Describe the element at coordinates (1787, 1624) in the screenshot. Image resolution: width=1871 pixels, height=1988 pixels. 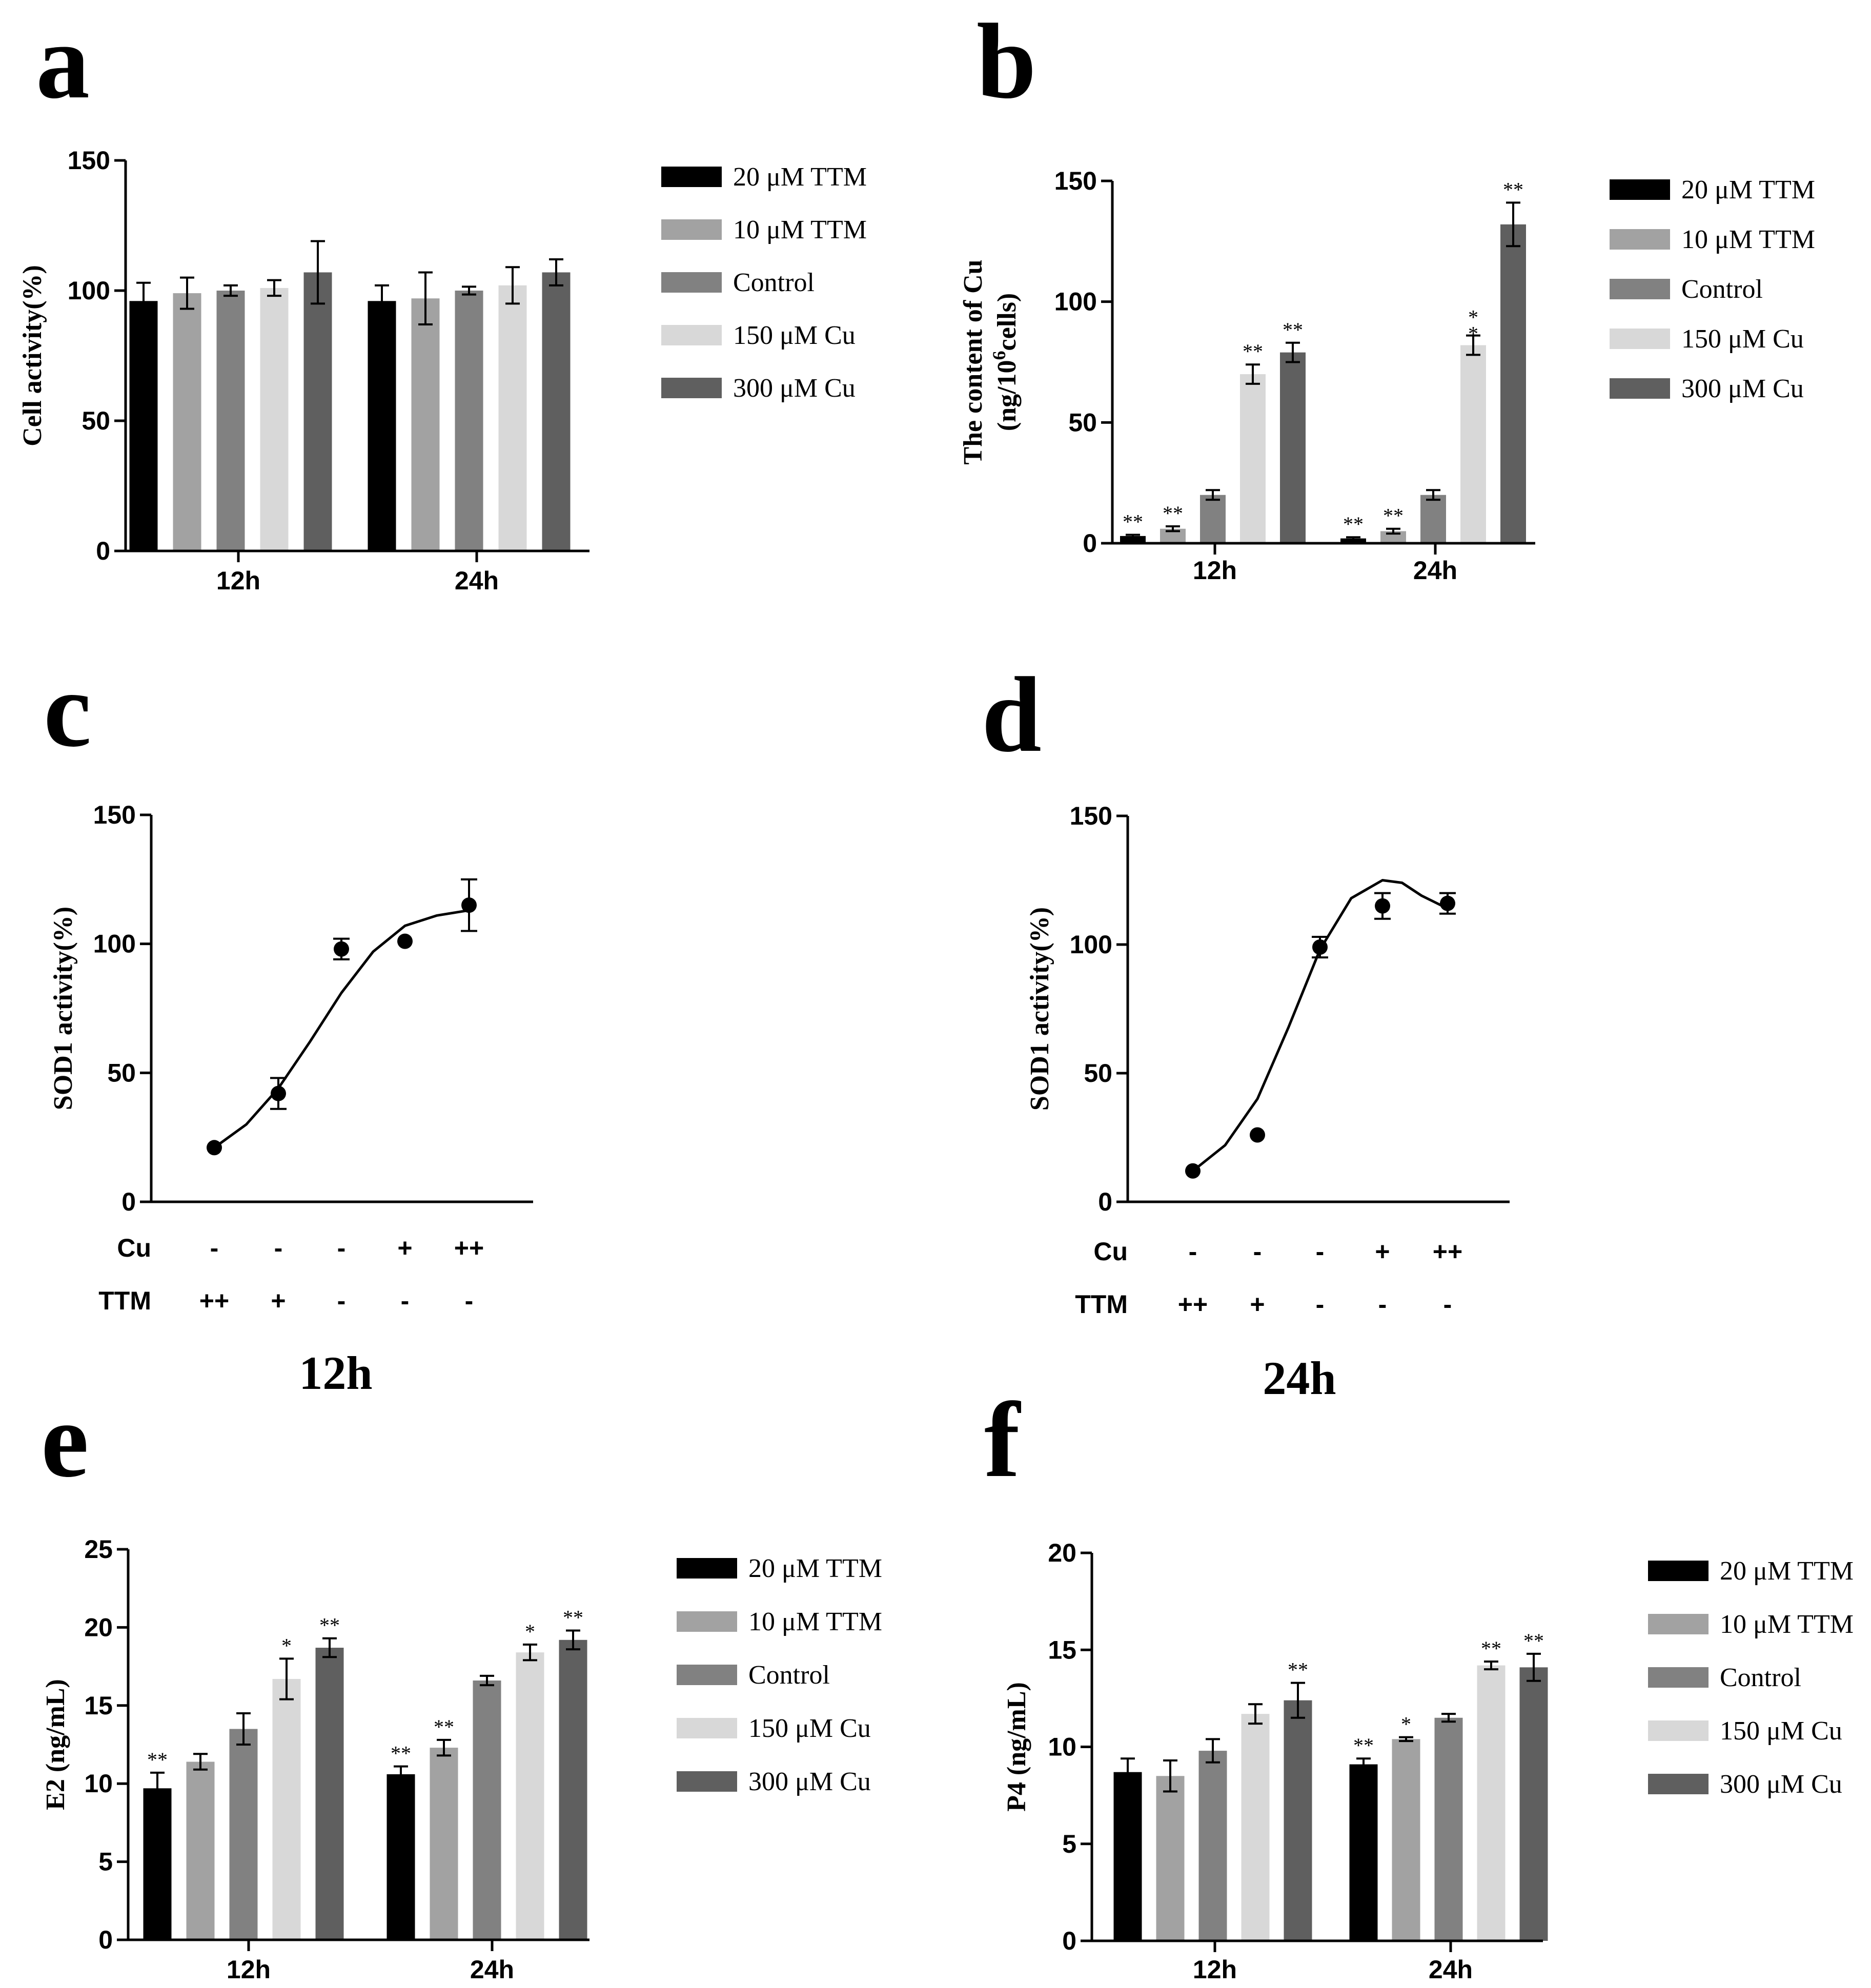
I see `legend-label: 10 μM TTM` at that location.